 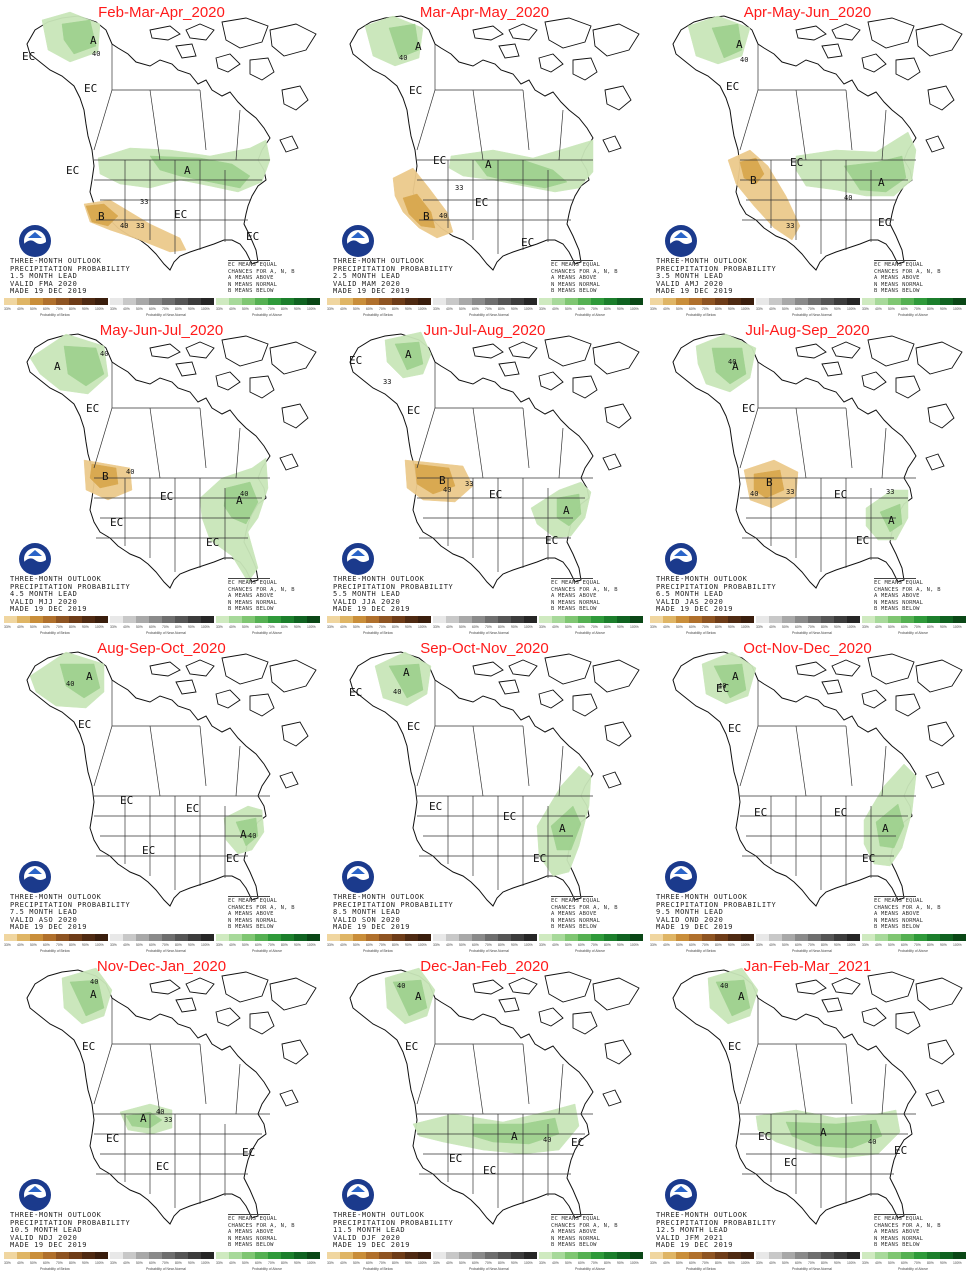 What do you see at coordinates (790, 492) in the screenshot?
I see `map-label-p33: 33` at bounding box center [790, 492].